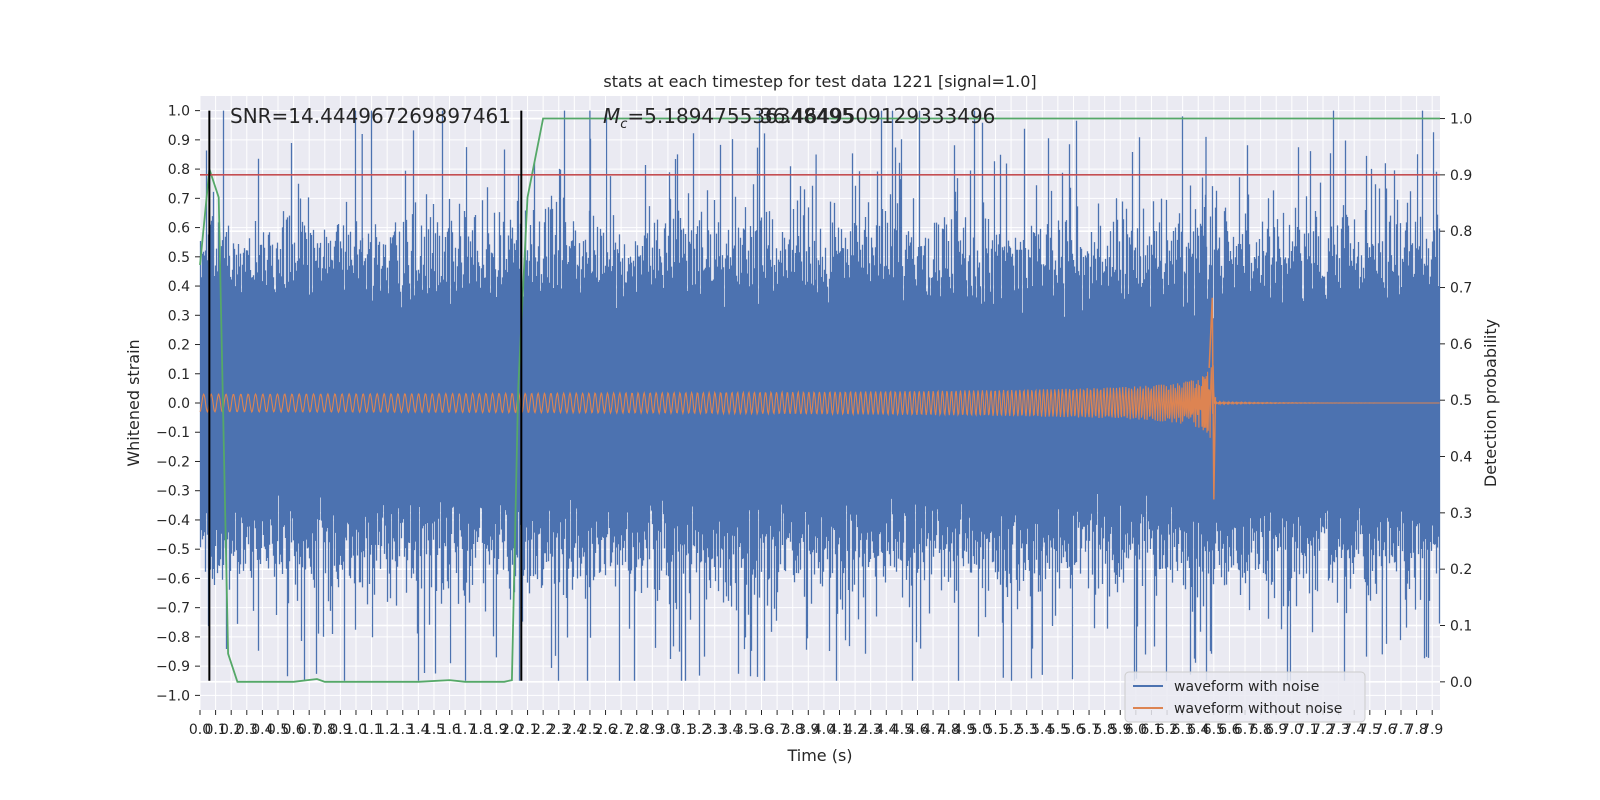  I want to click on x-tick-label: 3.0, so click(668, 730).